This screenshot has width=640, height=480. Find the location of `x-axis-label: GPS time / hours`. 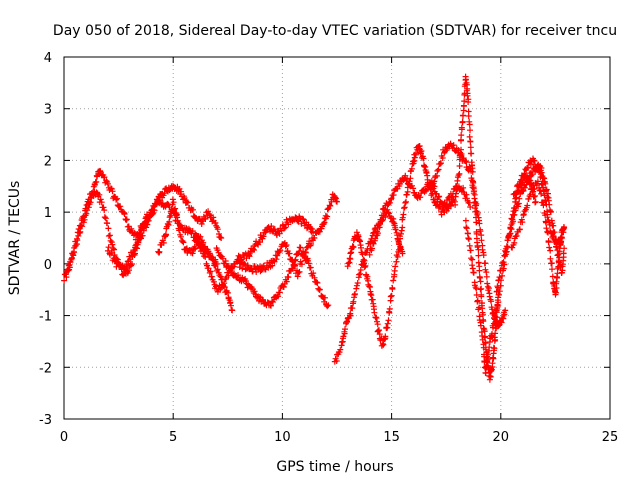

x-axis-label: GPS time / hours is located at coordinates (334, 467).